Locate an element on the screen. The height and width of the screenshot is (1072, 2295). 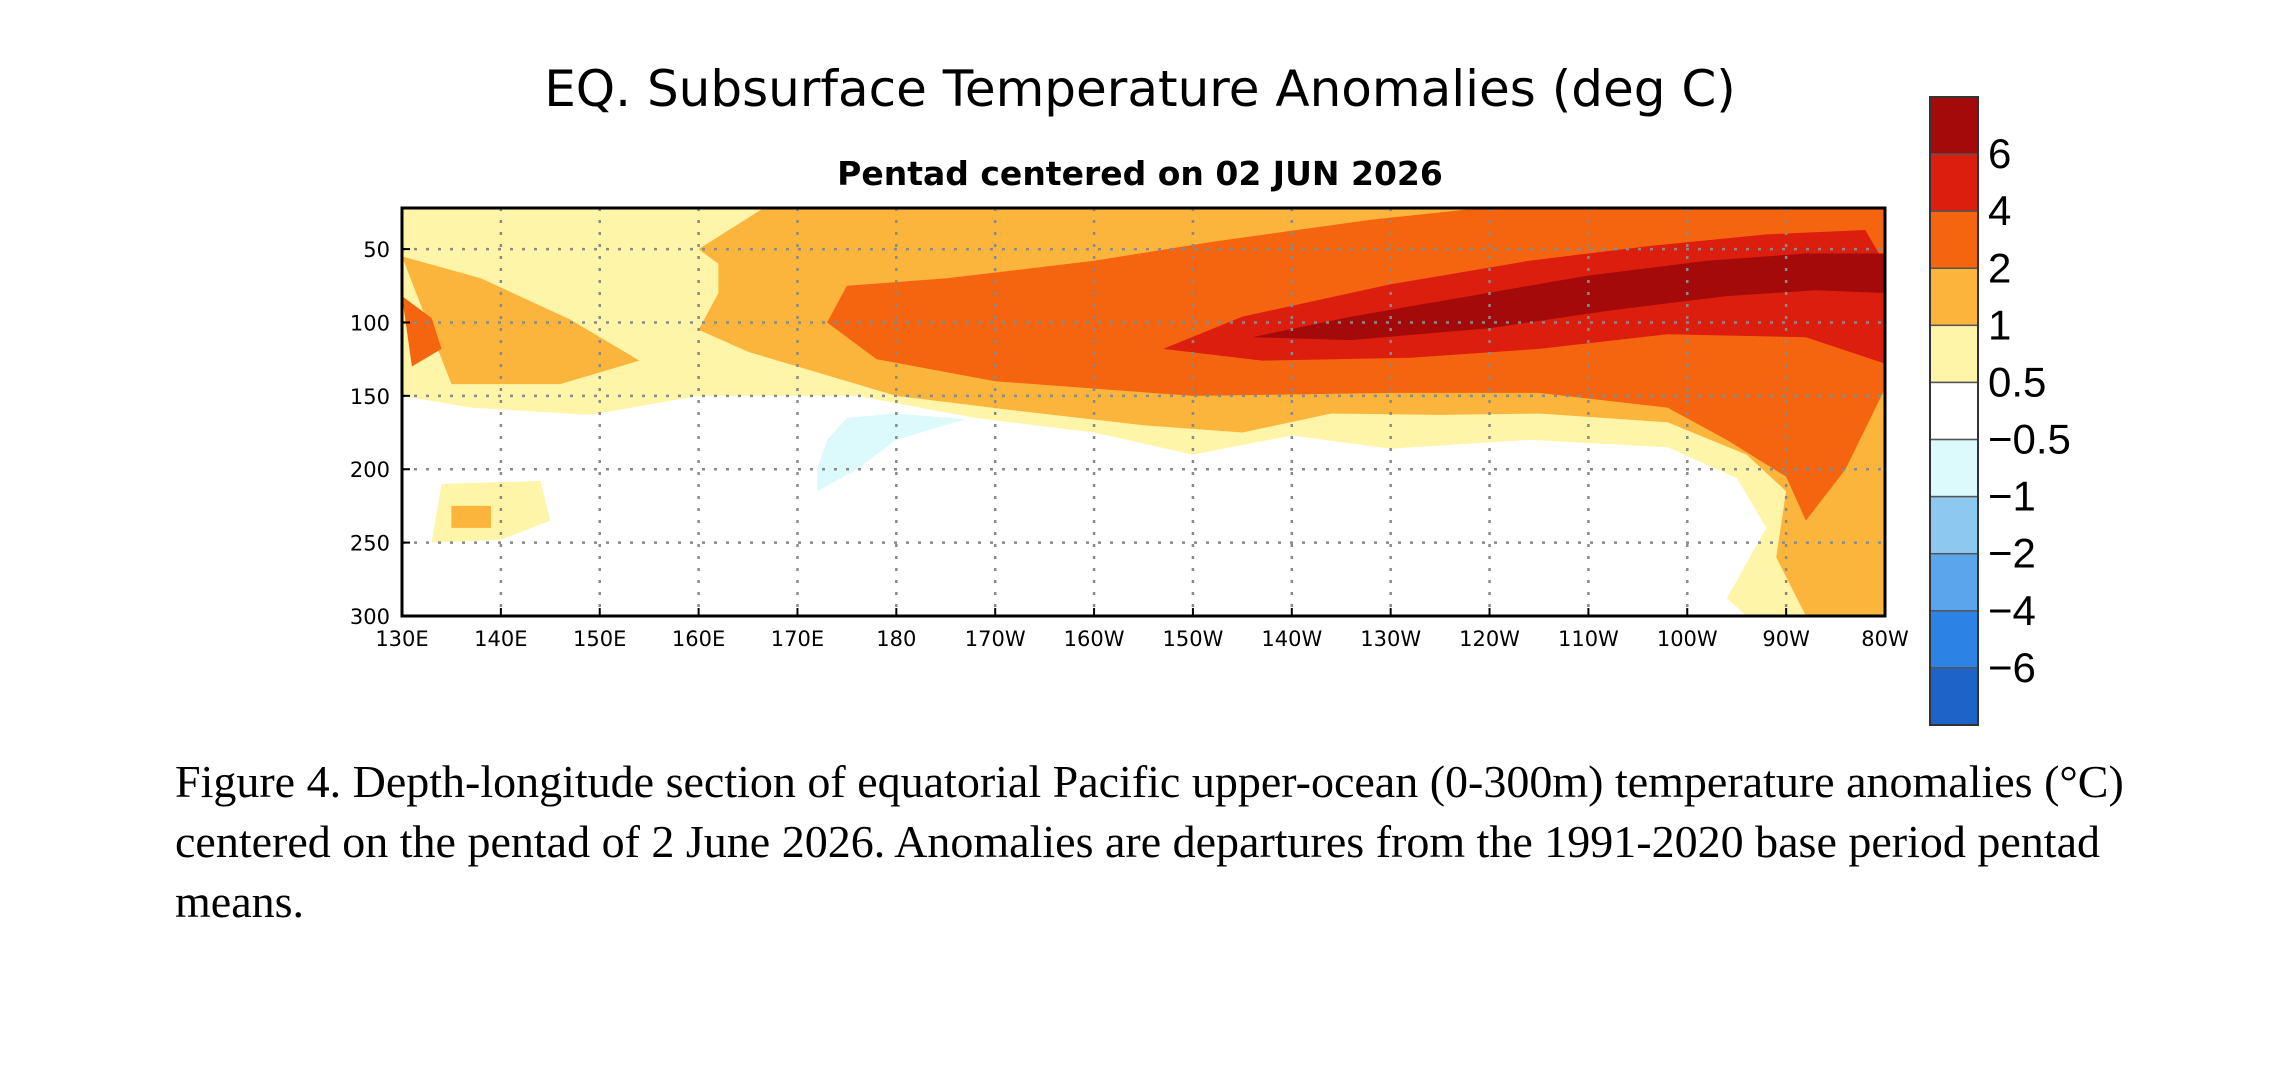
x-tick-label: 90W is located at coordinates (1786, 639).